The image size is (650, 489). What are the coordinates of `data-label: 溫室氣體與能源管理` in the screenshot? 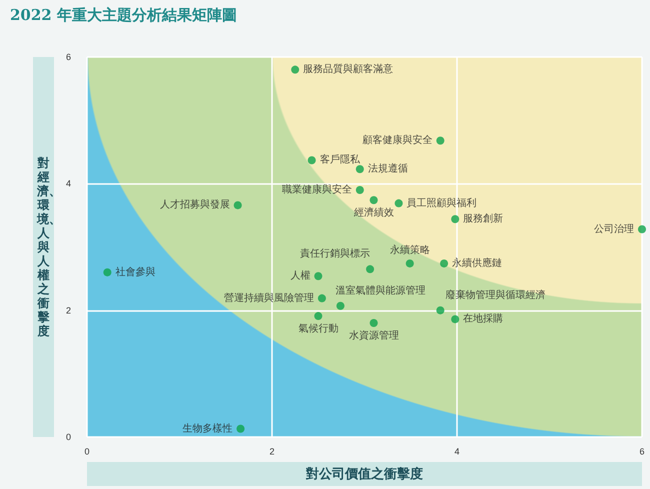 It's located at (380, 290).